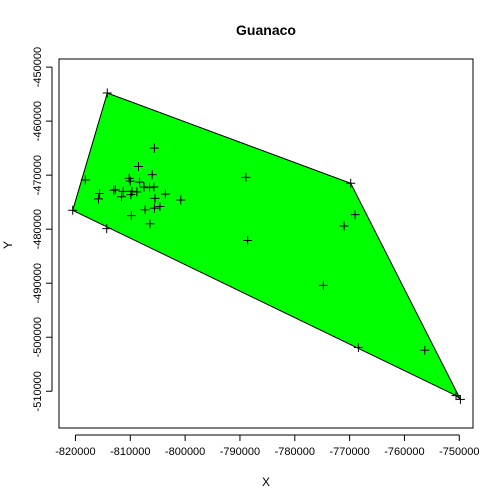  Describe the element at coordinates (38, 229) in the screenshot. I see `y-tick-label: -480000` at that location.